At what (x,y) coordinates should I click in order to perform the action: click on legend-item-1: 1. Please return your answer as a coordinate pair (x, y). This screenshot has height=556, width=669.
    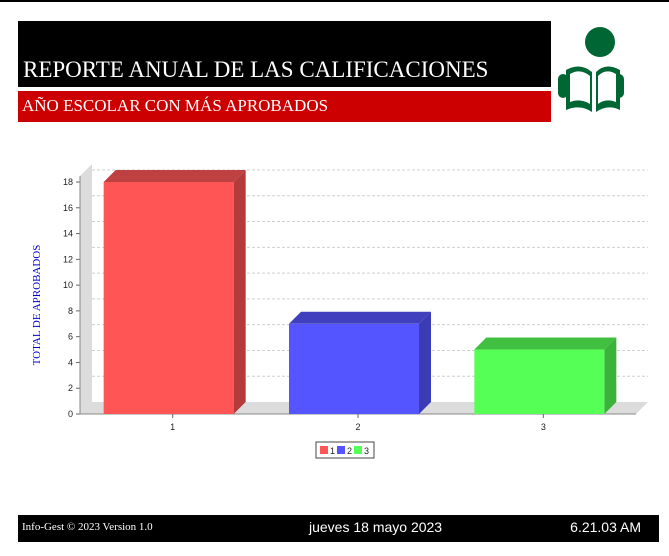
    Looking at the image, I should click on (327, 451).